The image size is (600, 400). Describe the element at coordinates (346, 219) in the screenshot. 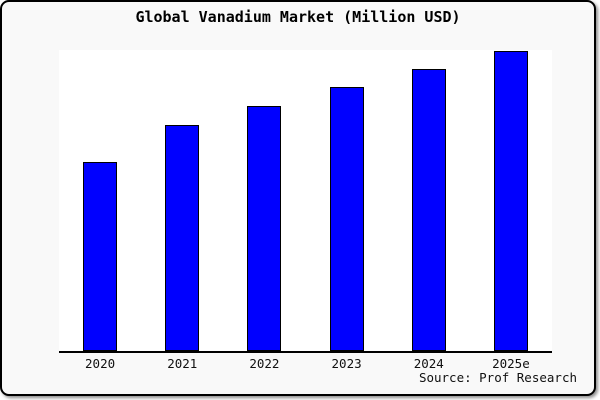

I see `bar-2023` at that location.